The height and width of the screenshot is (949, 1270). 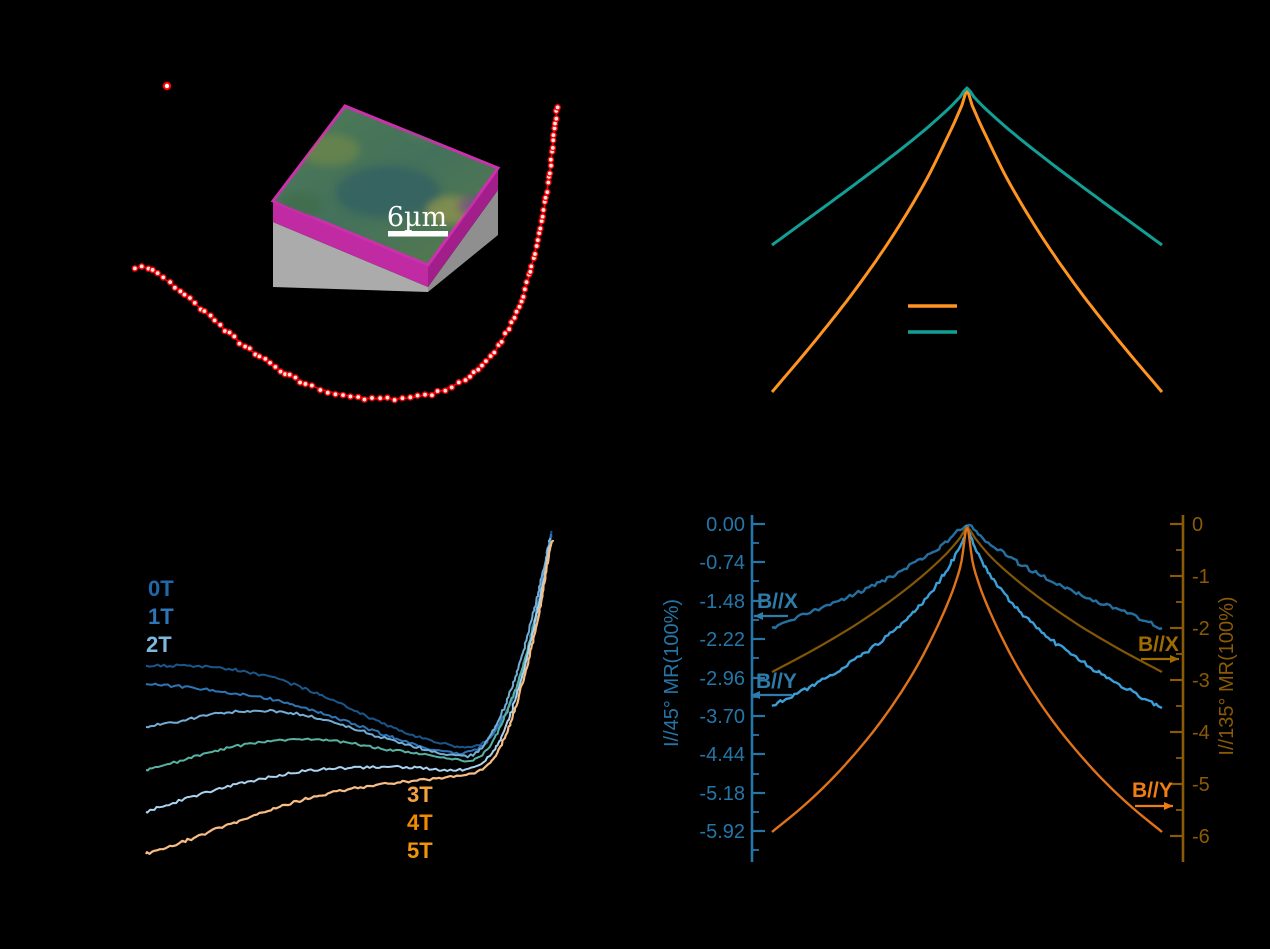 I want to click on curve-field-label: 3T, so click(x=420, y=794).